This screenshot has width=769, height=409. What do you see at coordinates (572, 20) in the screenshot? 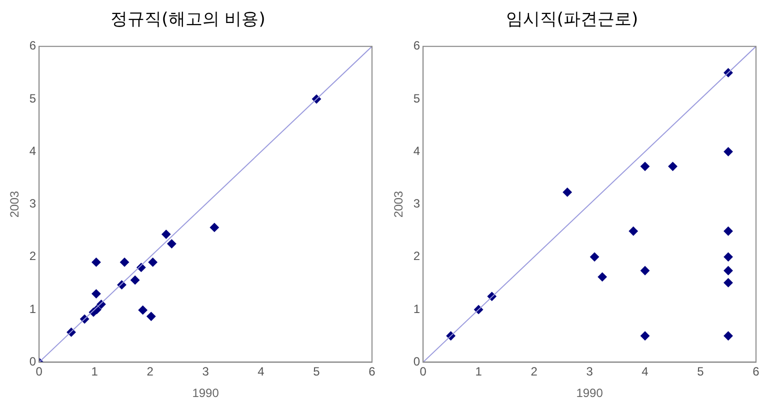
I see `chart-title: 임시직(파견근로)` at bounding box center [572, 20].